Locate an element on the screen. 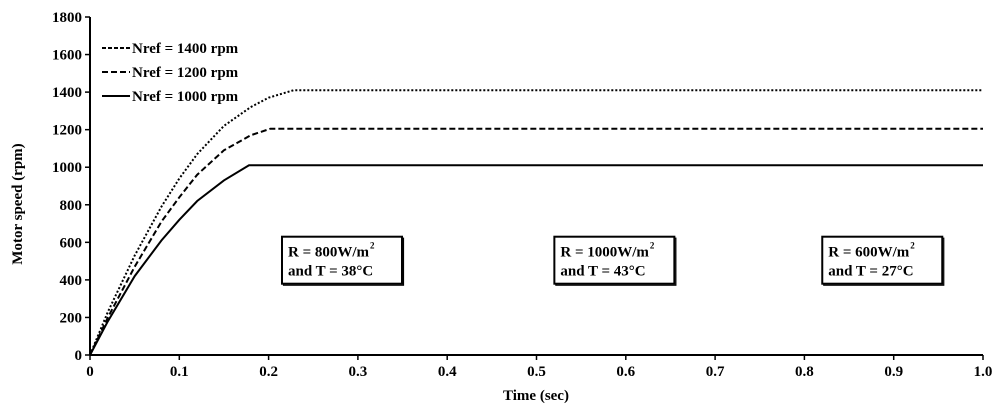 The width and height of the screenshot is (992, 411). legend-label-1: Nref = 1400 rpm is located at coordinates (185, 49).